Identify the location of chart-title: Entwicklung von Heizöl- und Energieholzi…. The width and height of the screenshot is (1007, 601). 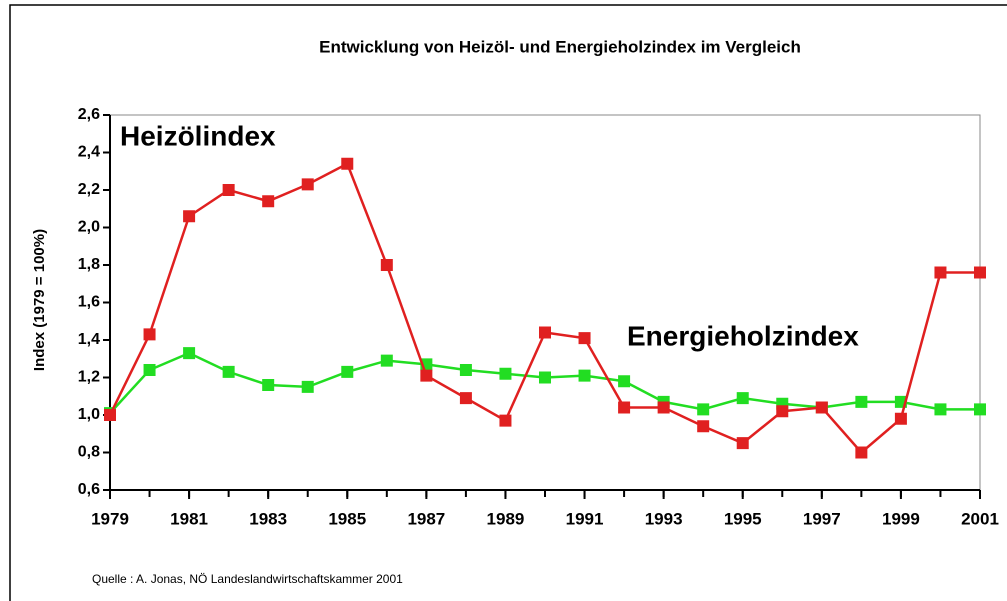
(560, 46).